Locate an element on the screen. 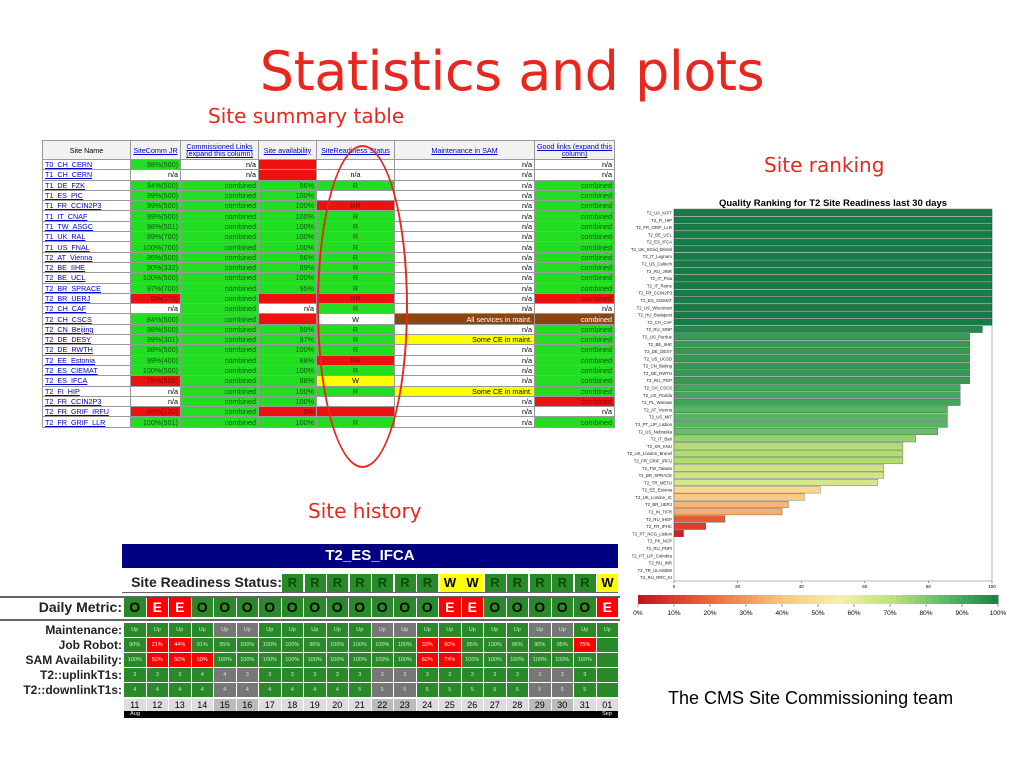 The height and width of the screenshot is (768, 1024). header-sitecomm-jr: SiteComm JR is located at coordinates (155, 150).